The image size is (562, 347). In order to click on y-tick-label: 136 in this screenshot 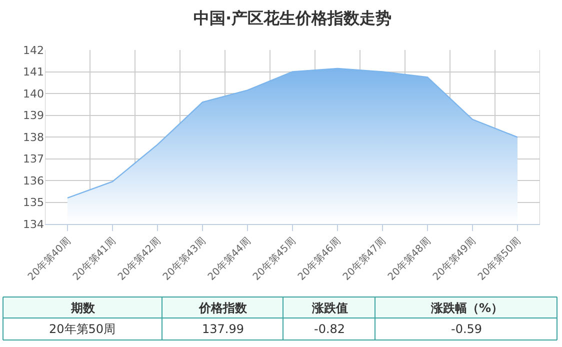, I will do `click(33, 181)`.